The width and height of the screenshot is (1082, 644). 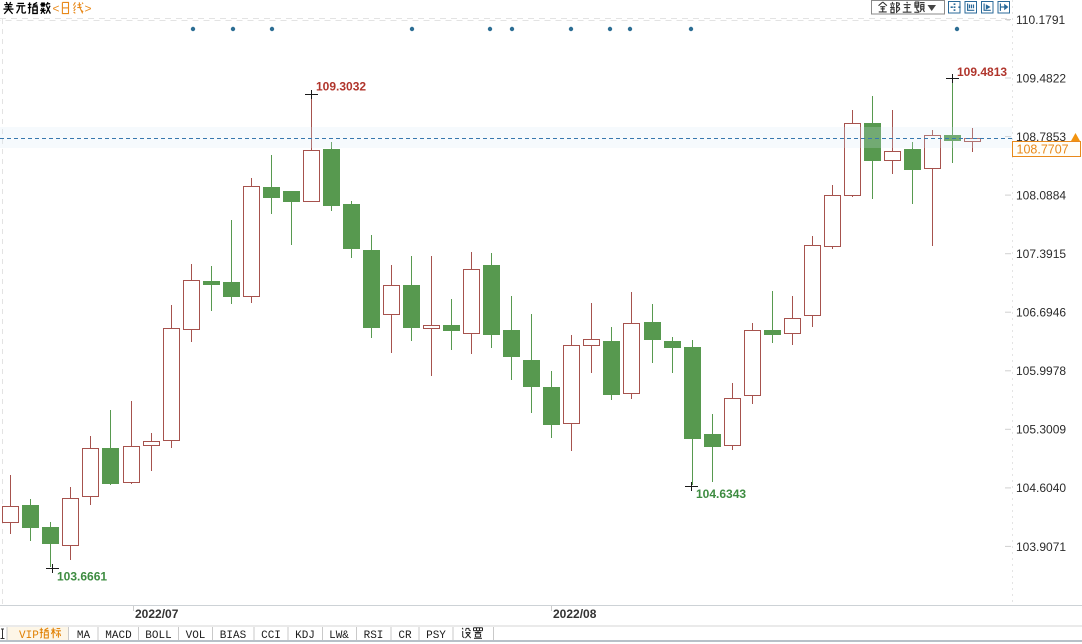 What do you see at coordinates (84, 636) in the screenshot?
I see `svg-text: MA` at bounding box center [84, 636].